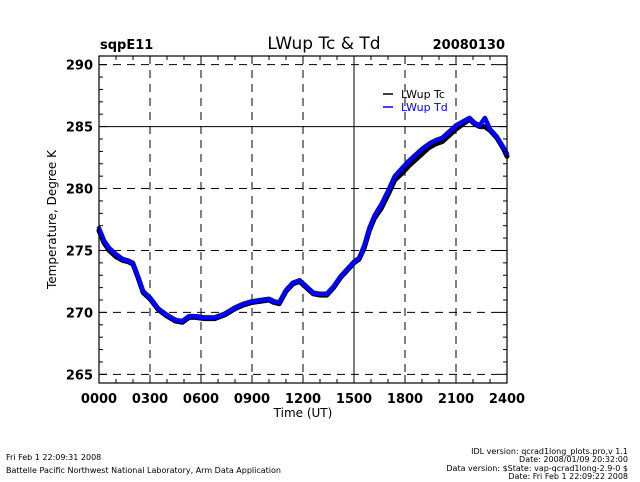 Image resolution: width=640 pixels, height=482 pixels. Describe the element at coordinates (79, 128) in the screenshot. I see `y-tick-label: 285` at that location.